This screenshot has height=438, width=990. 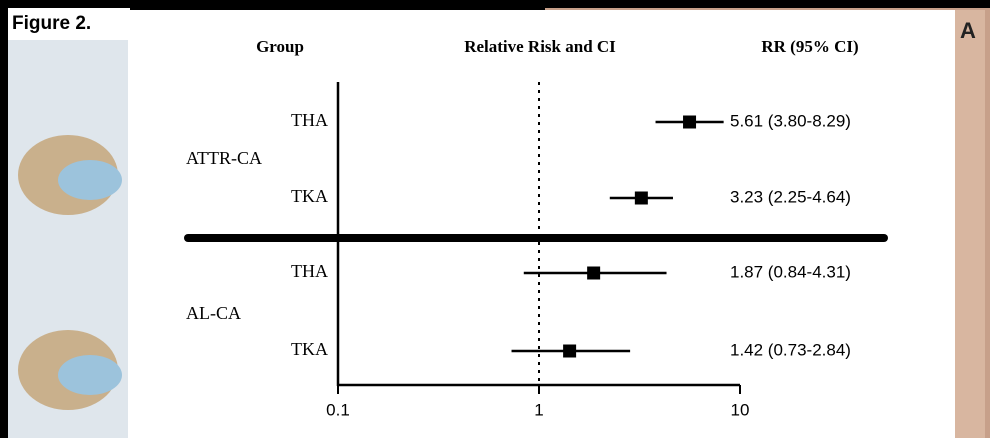 I want to click on value-label: 1.87 (0.84-4.31), so click(x=790, y=271).